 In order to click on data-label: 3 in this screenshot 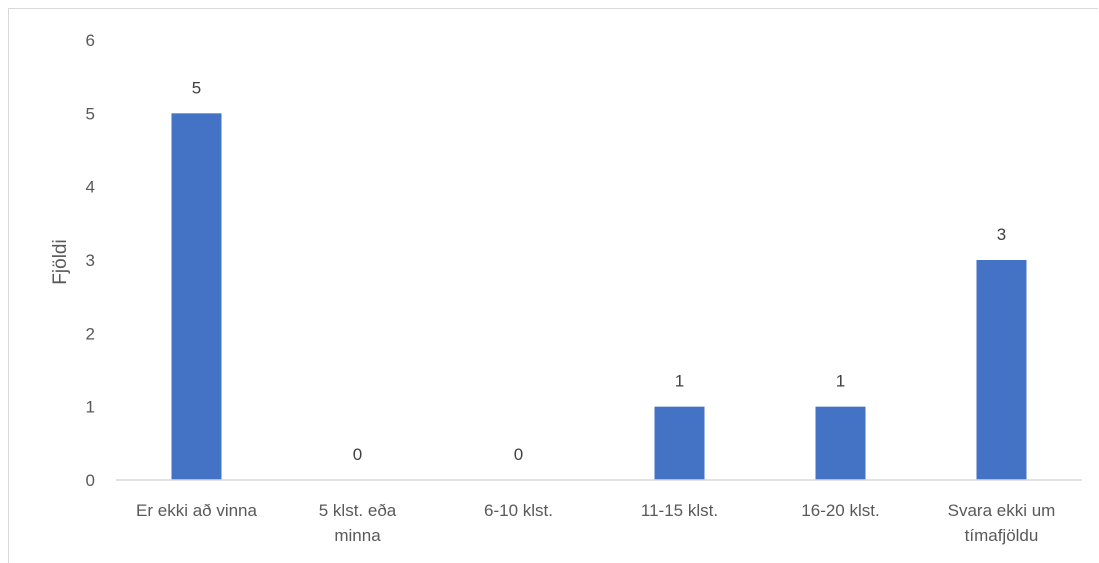, I will do `click(1001, 234)`.